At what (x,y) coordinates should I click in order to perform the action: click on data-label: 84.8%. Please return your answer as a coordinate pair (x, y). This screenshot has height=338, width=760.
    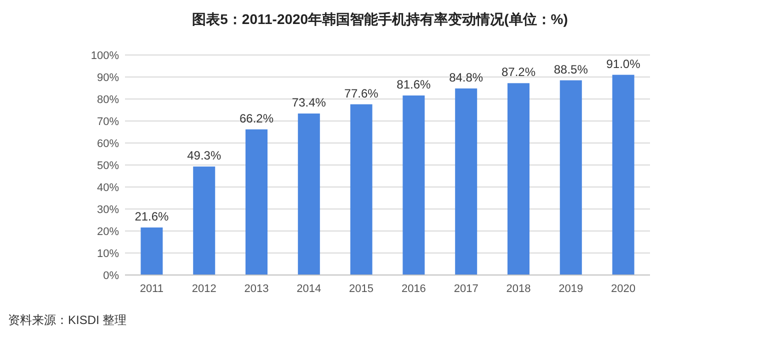
    Looking at the image, I should click on (466, 77).